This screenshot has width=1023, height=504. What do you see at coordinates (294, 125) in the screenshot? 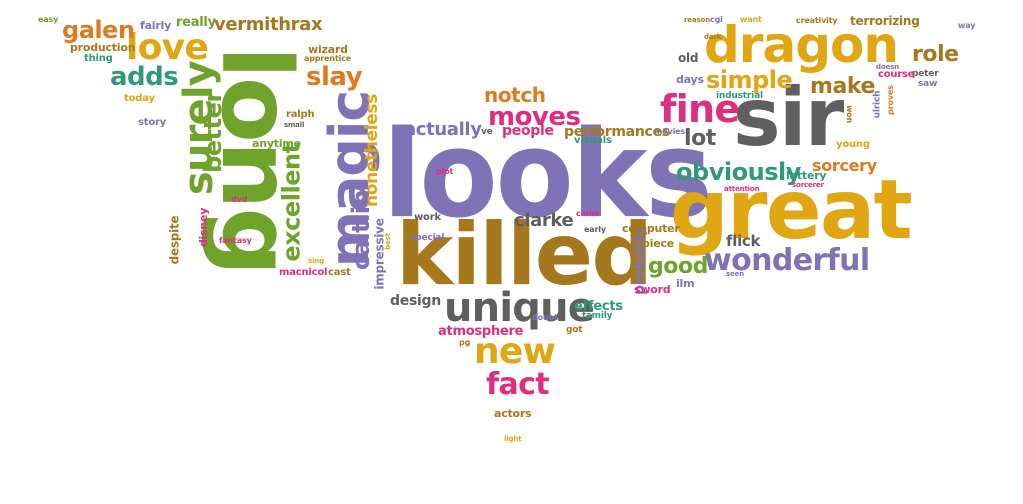
I see `word-small: small` at bounding box center [294, 125].